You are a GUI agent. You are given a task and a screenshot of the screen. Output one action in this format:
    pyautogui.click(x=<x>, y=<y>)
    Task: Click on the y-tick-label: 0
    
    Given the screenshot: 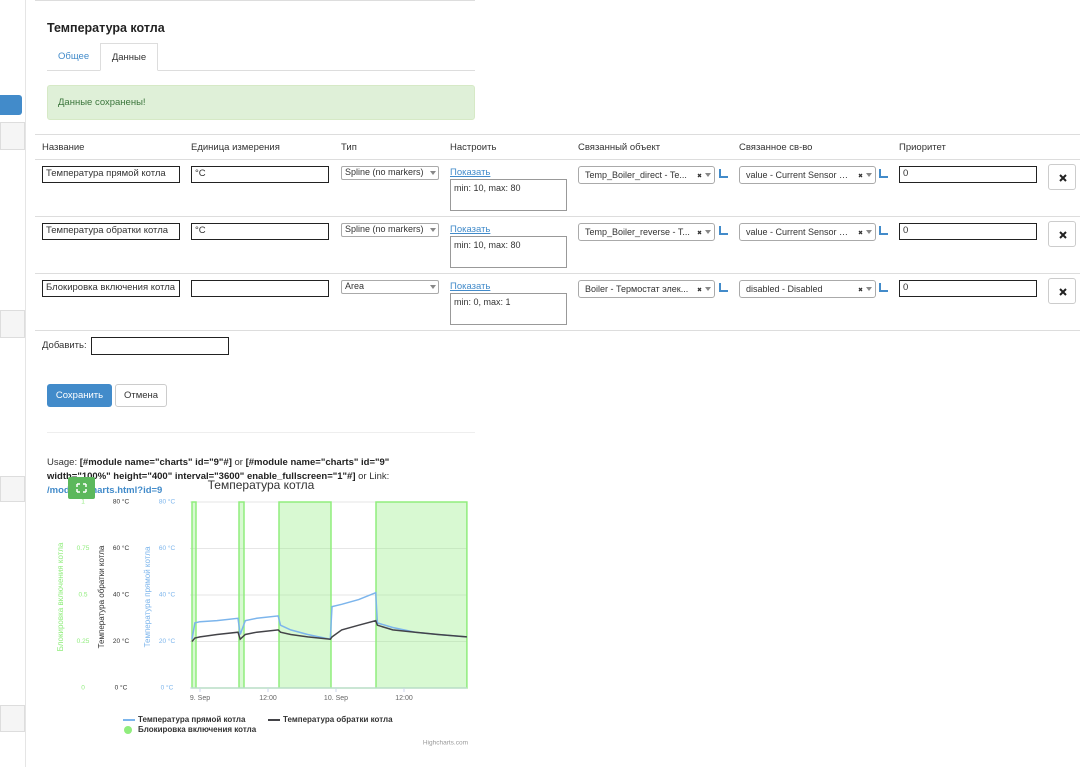 What is the action you would take?
    pyautogui.click(x=83, y=688)
    